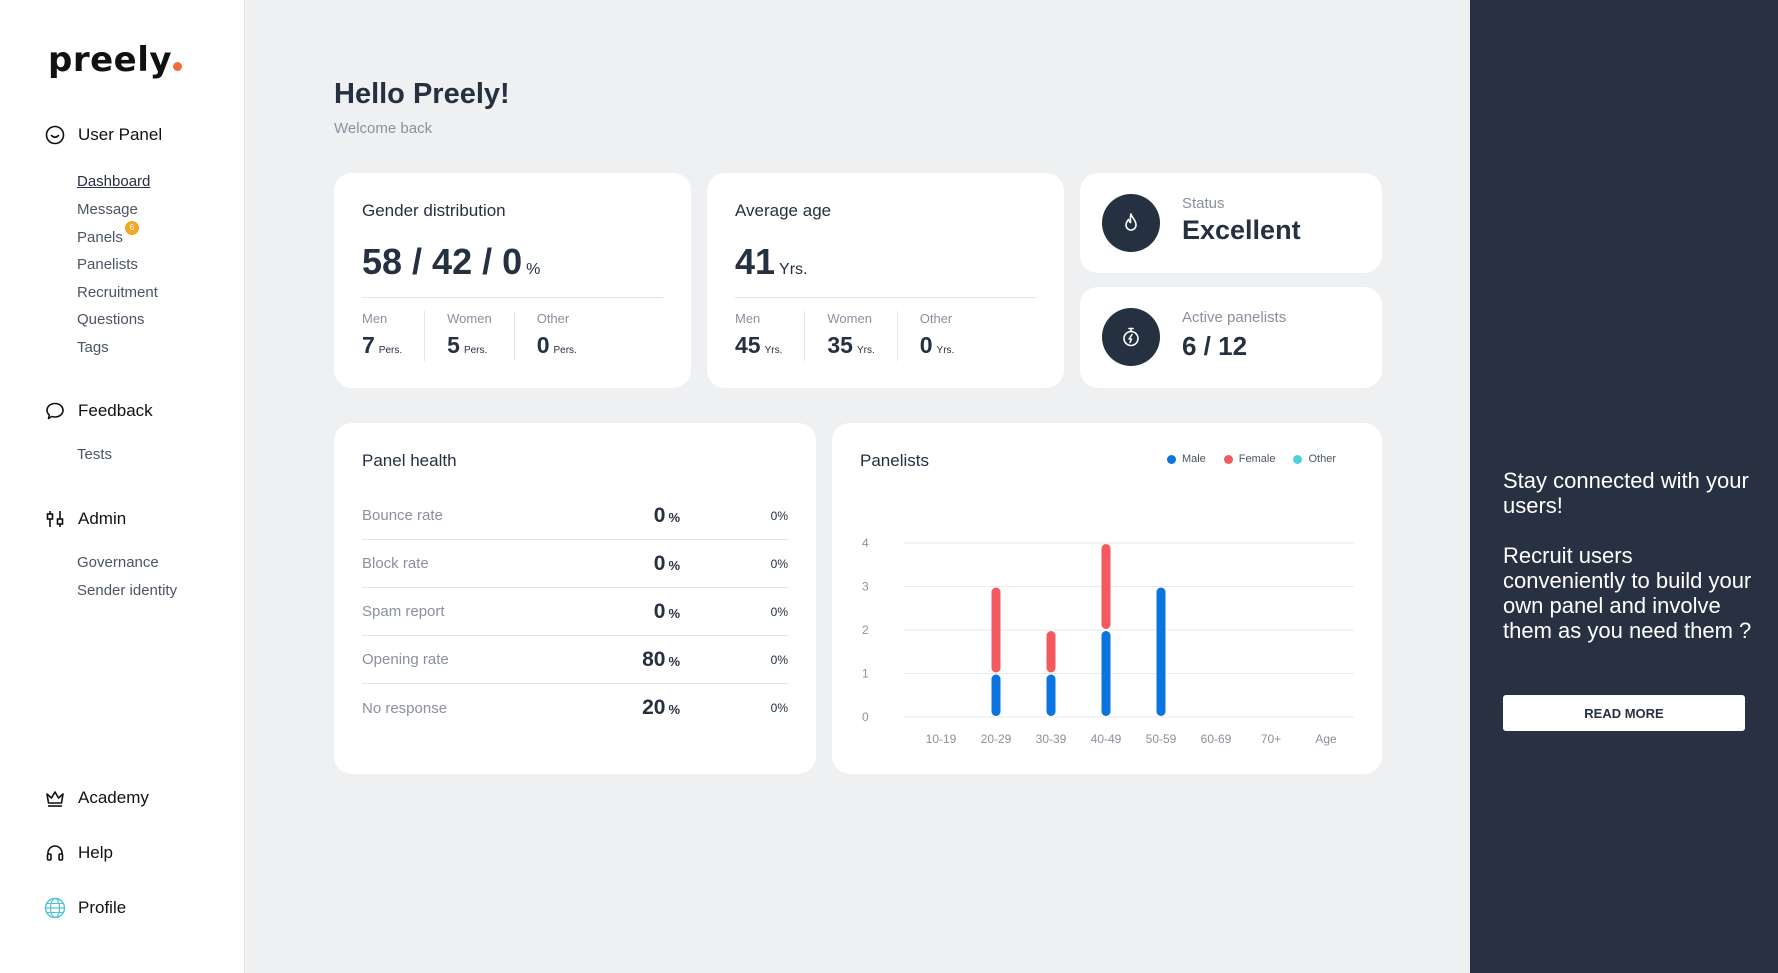 The image size is (1778, 973). I want to click on y-tick-label: 2, so click(865, 630).